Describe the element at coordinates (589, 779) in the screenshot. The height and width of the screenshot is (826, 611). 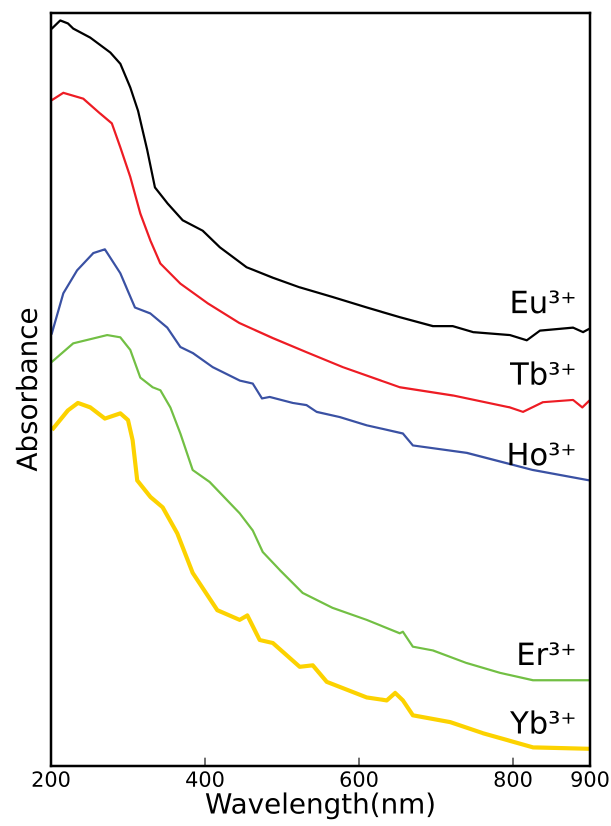
I see `x-tick-label: 900` at that location.